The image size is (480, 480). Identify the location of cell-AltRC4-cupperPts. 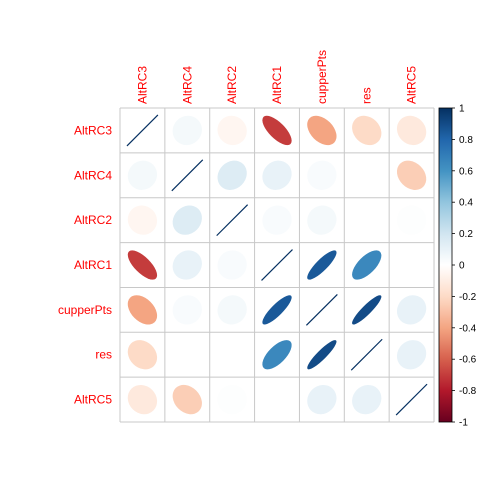
(322, 175).